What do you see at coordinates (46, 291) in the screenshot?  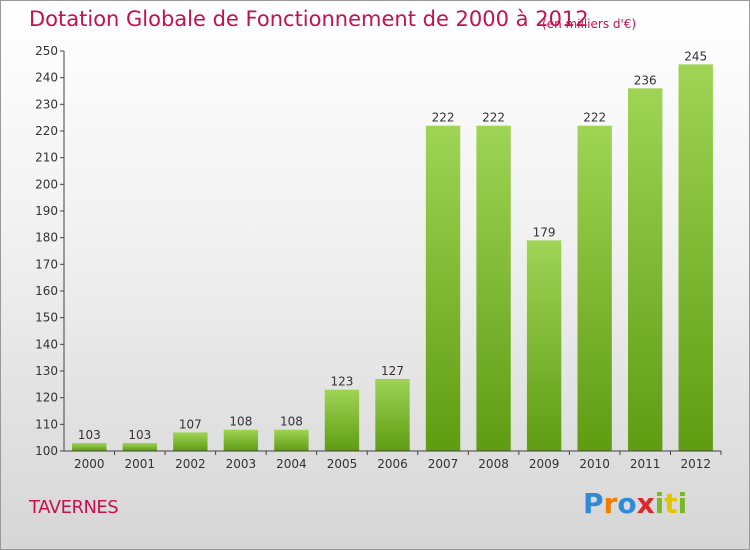 I see `y-tick-label: 160` at bounding box center [46, 291].